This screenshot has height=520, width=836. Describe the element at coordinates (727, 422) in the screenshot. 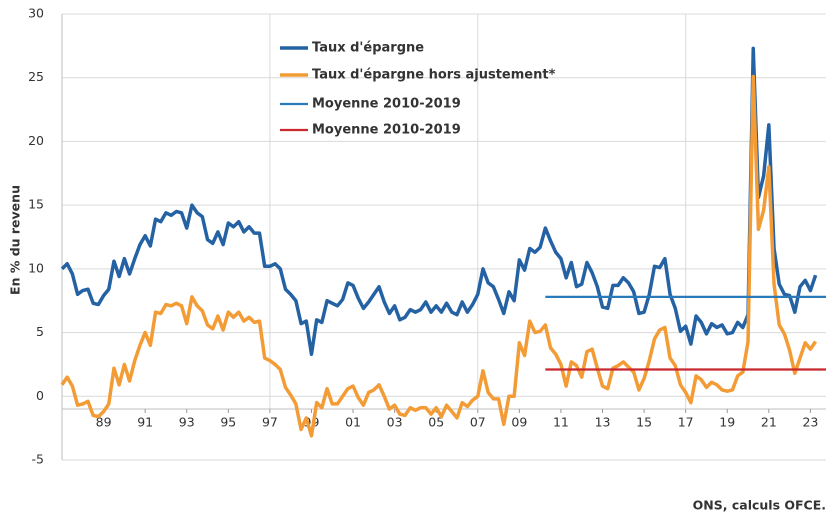

I see `x-tick-label: 19` at that location.